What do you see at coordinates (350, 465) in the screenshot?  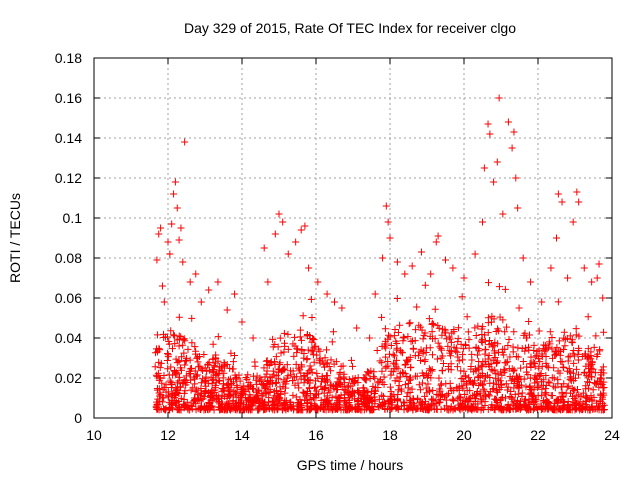 I see `x-axis-label: GPS time / hours` at bounding box center [350, 465].